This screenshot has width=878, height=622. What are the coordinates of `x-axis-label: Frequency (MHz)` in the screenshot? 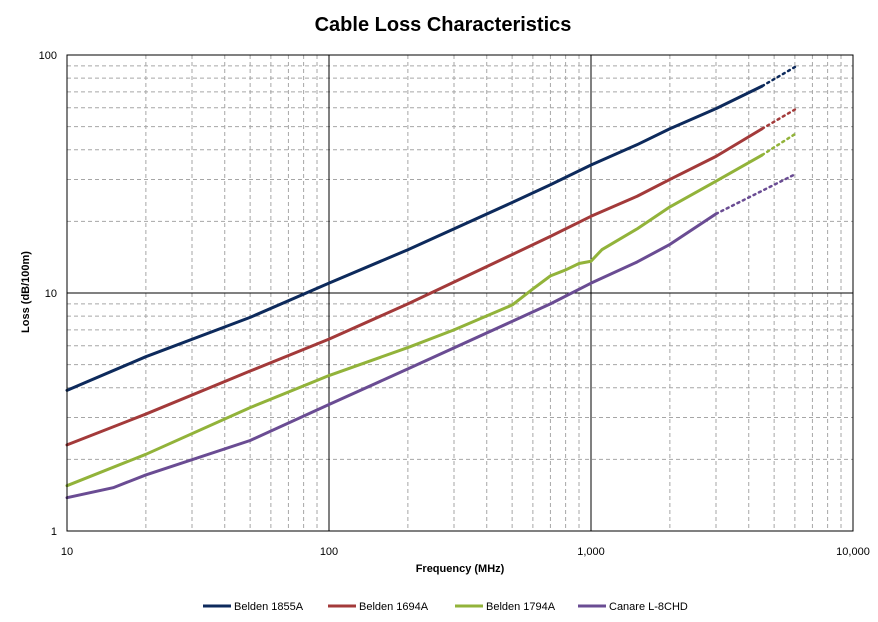 It's located at (460, 569).